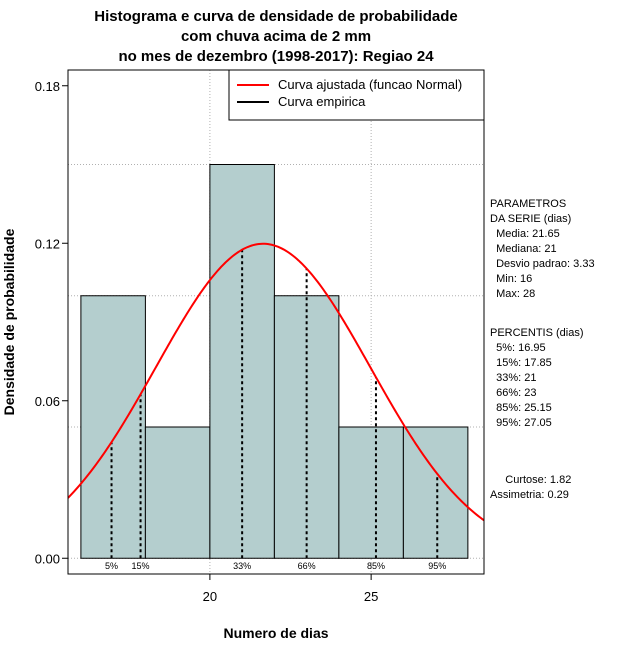 The image size is (640, 660). I want to click on y-tick-label-3: 0.18, so click(47, 86).